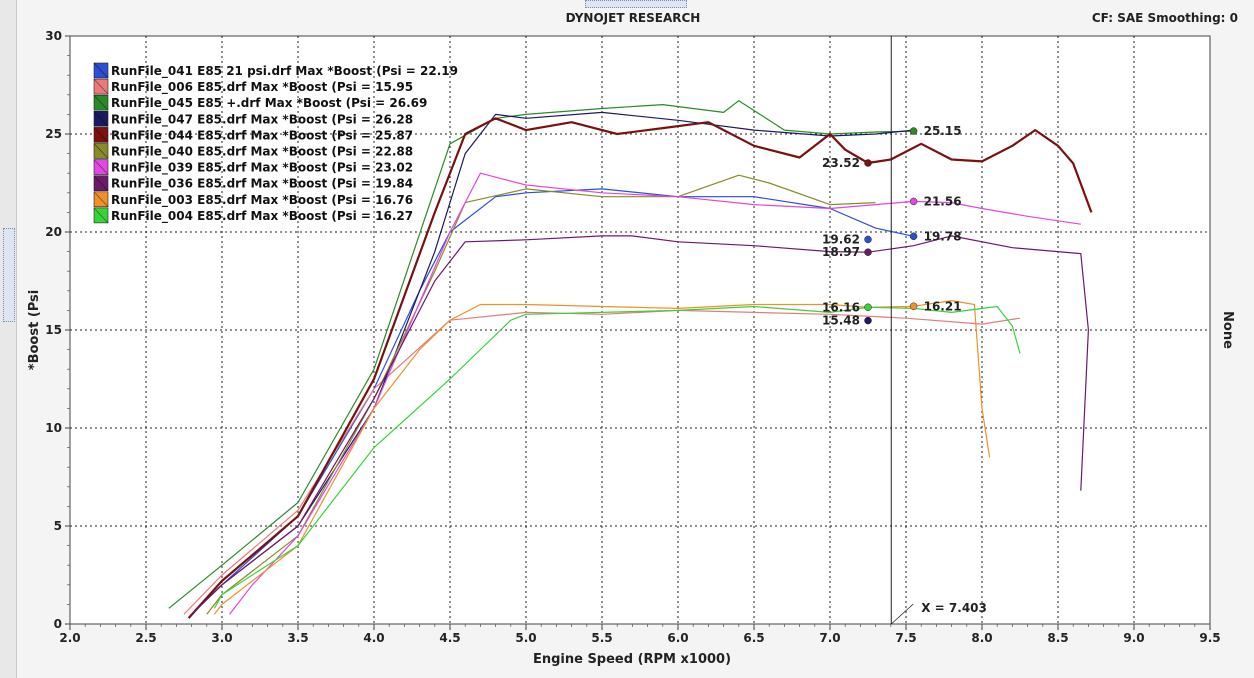  I want to click on x-tick-label: 2.0, so click(69, 638).